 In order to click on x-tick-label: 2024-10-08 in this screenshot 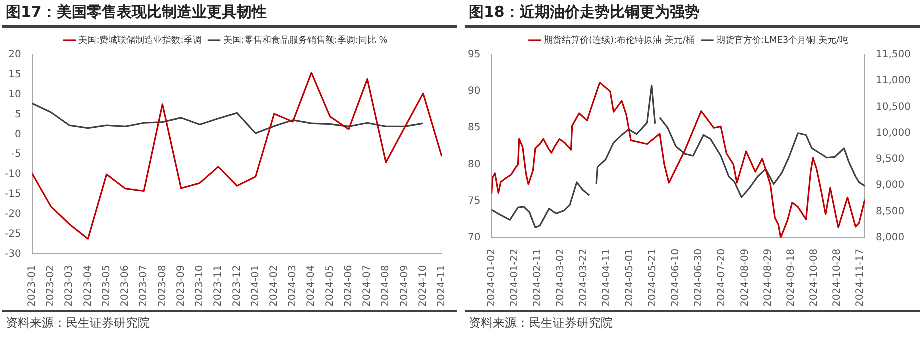, I will do `click(814, 278)`.